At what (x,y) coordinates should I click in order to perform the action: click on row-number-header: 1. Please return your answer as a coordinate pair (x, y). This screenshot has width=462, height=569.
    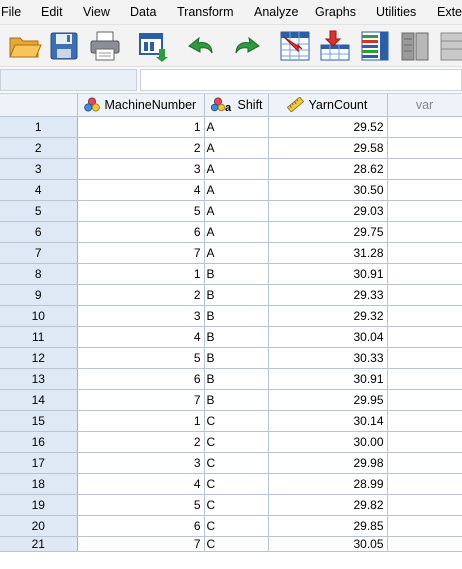
    Looking at the image, I should click on (39, 127).